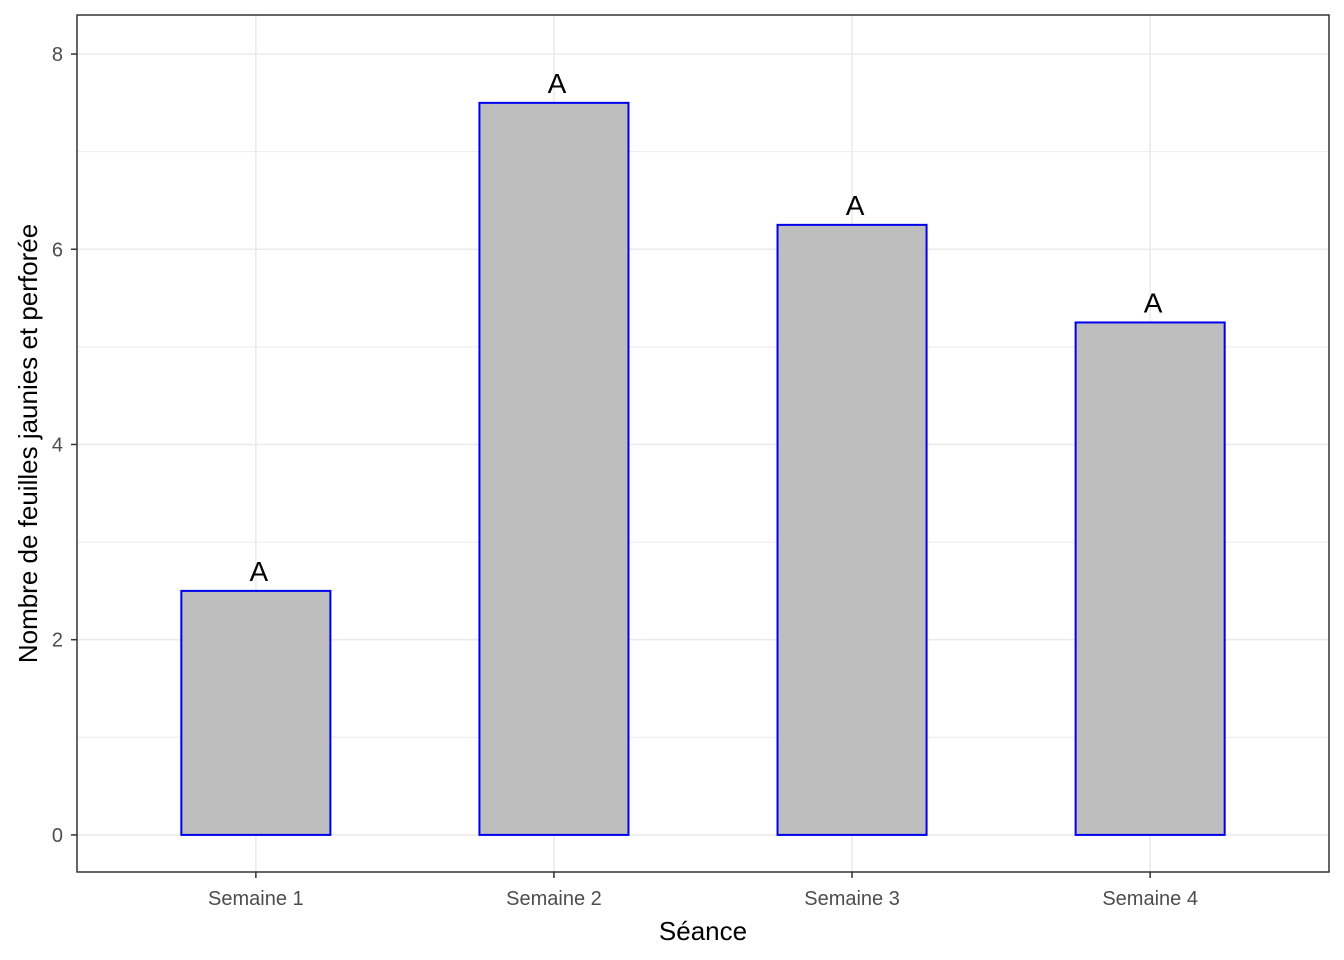 The height and width of the screenshot is (960, 1344). Describe the element at coordinates (256, 899) in the screenshot. I see `x-tick-label: Semaine 1` at that location.